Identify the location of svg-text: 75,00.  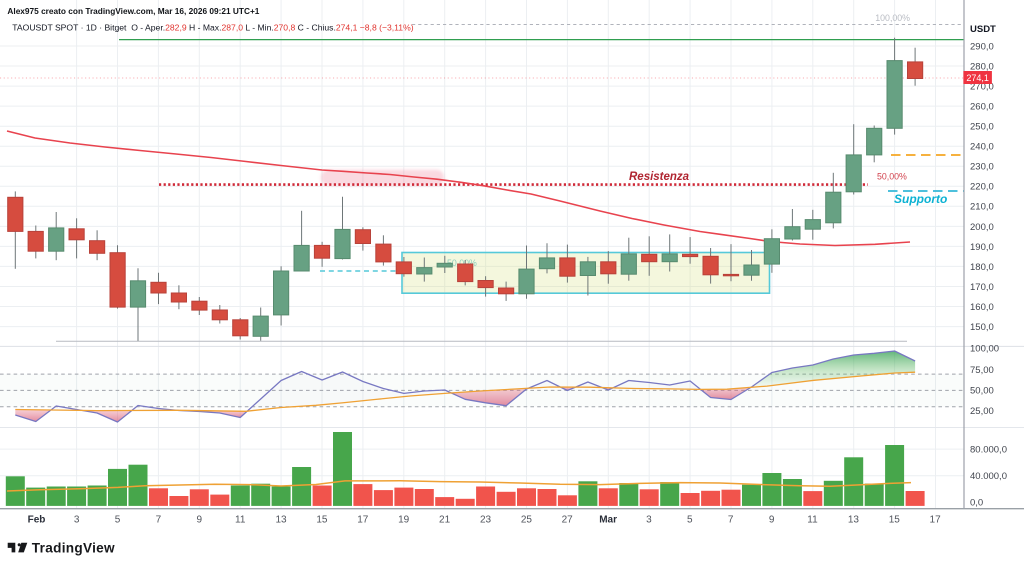
(982, 370).